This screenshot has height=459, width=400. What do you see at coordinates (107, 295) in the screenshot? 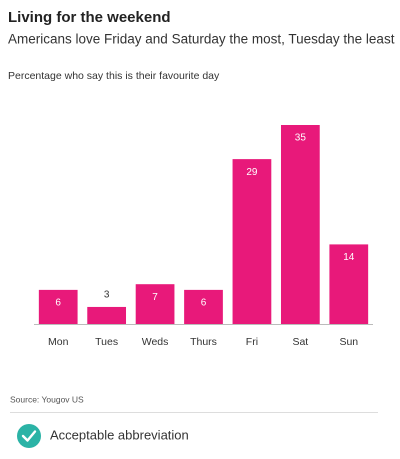
I see `value-label: 3` at bounding box center [107, 295].